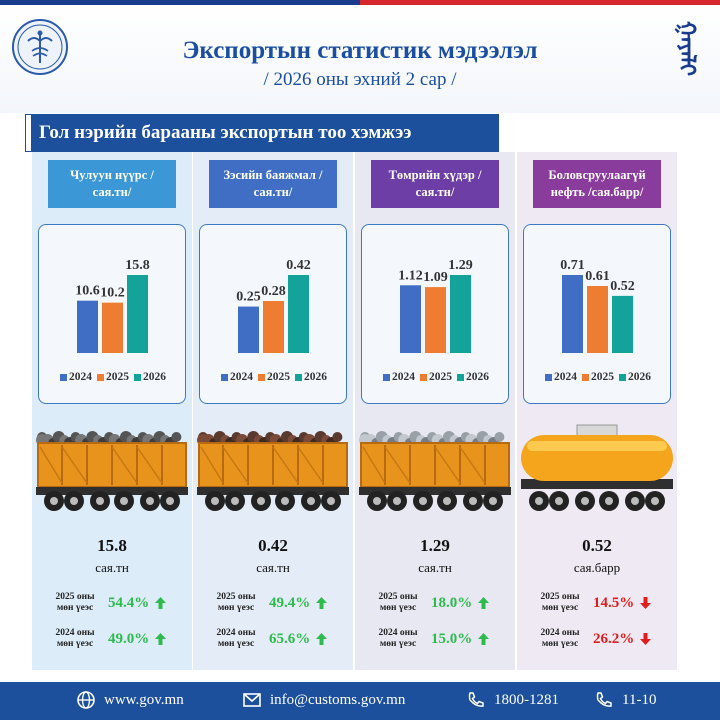 The height and width of the screenshot is (720, 720). What do you see at coordinates (86, 700) in the screenshot?
I see `globe-icon` at bounding box center [86, 700].